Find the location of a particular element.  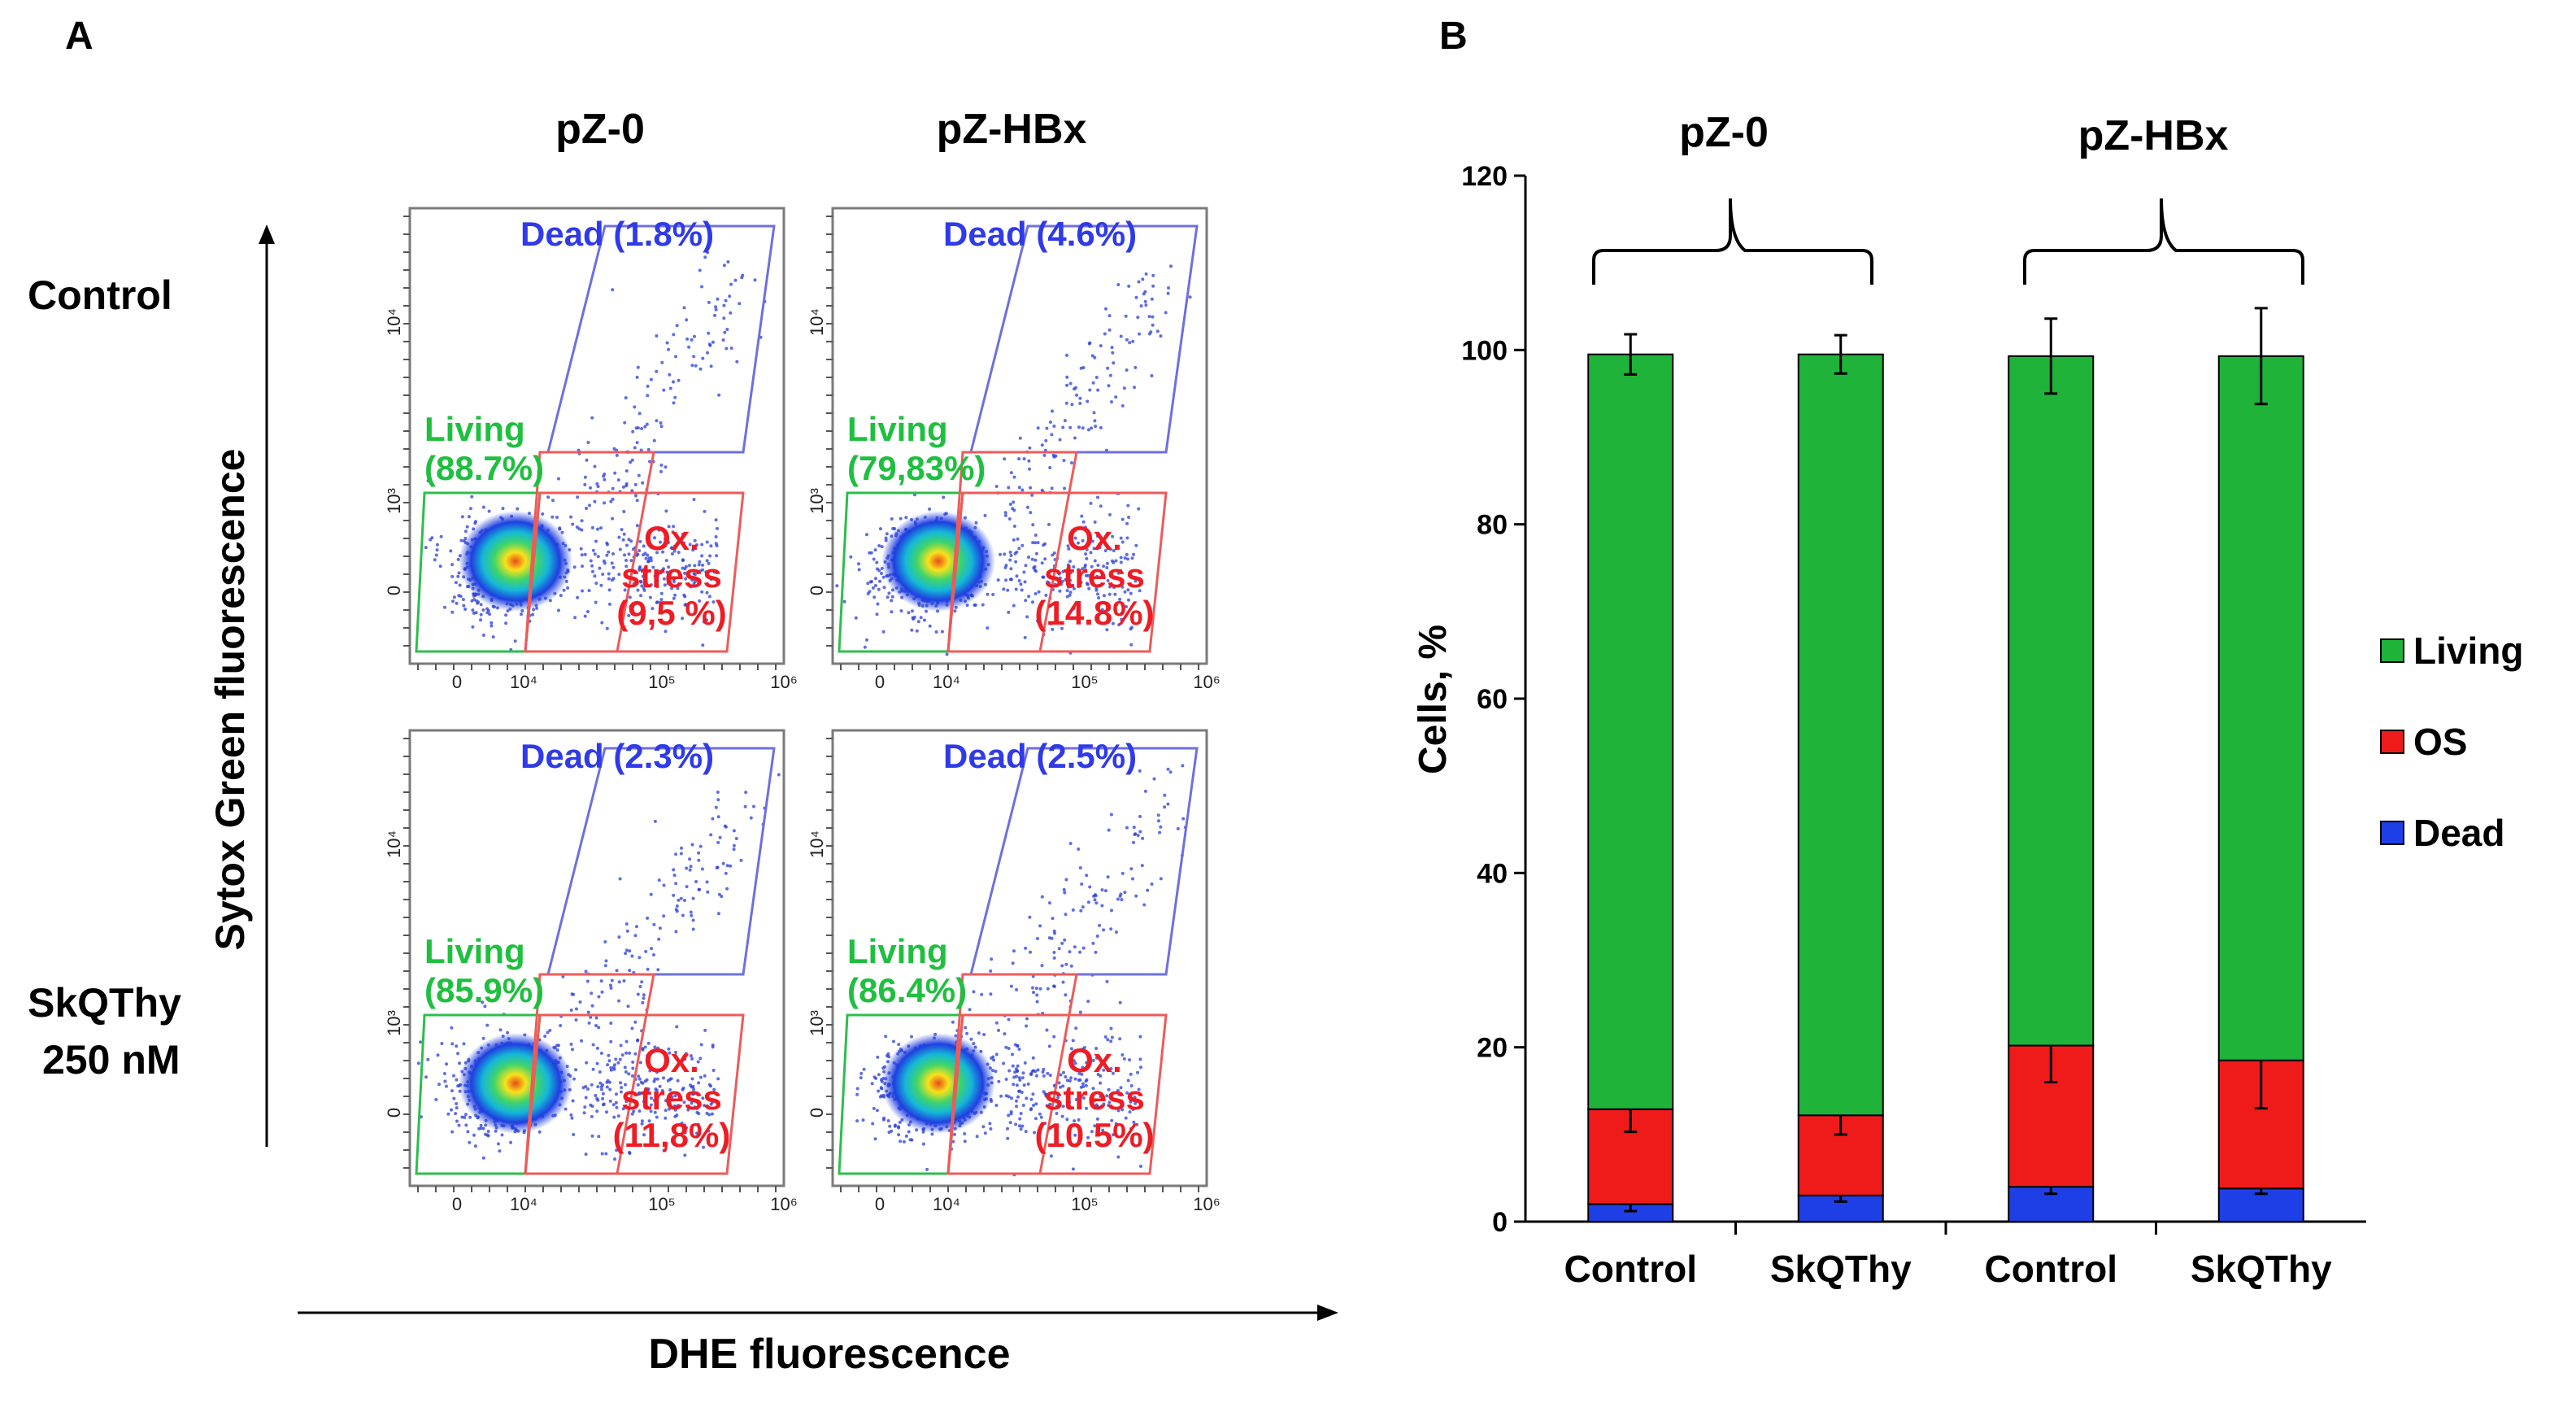

legend-label-dead: Dead is located at coordinates (2459, 833).